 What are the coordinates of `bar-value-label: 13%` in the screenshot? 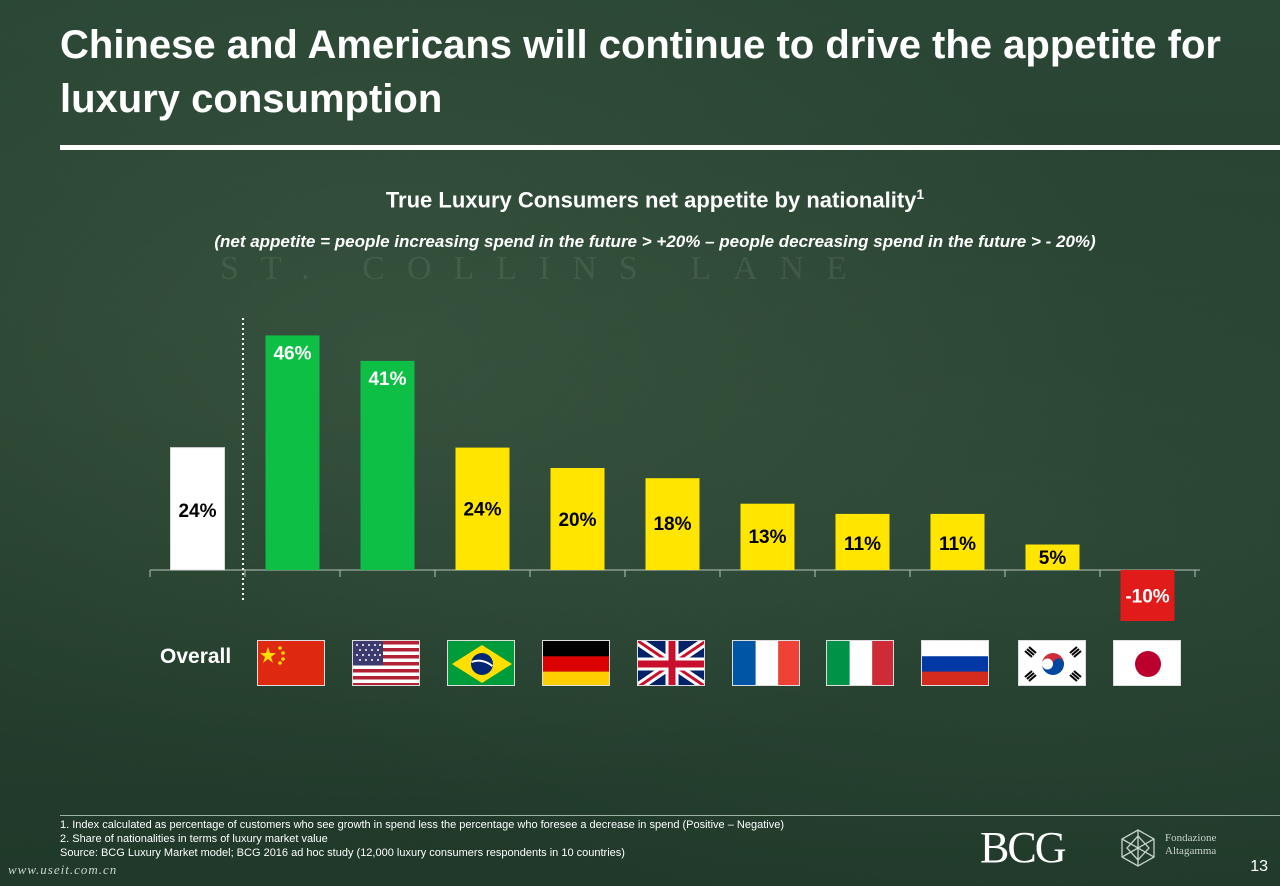 It's located at (767, 537).